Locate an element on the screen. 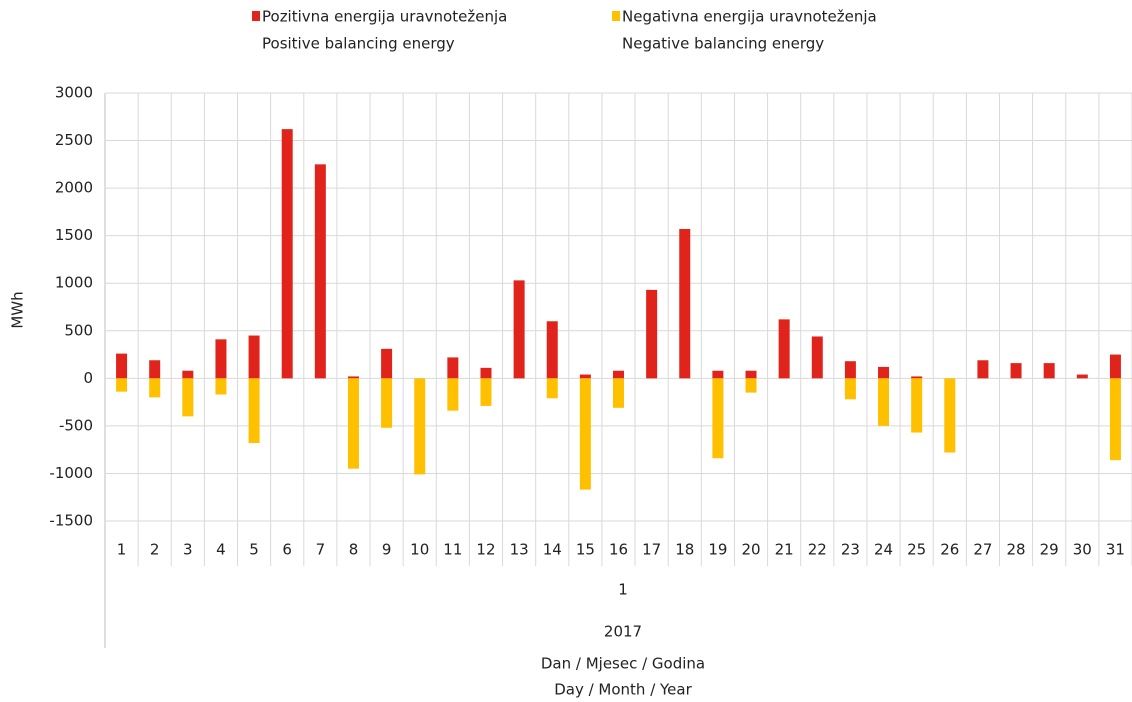 This screenshot has height=702, width=1132. x-tick-label: 6 is located at coordinates (287, 550).